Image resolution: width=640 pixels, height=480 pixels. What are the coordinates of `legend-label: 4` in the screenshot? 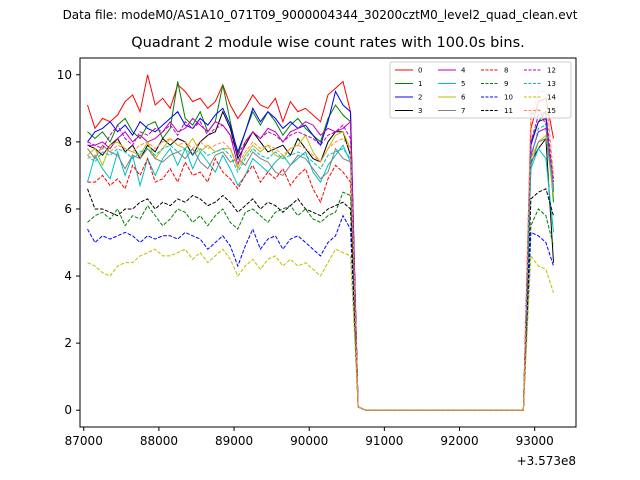 It's located at (463, 71).